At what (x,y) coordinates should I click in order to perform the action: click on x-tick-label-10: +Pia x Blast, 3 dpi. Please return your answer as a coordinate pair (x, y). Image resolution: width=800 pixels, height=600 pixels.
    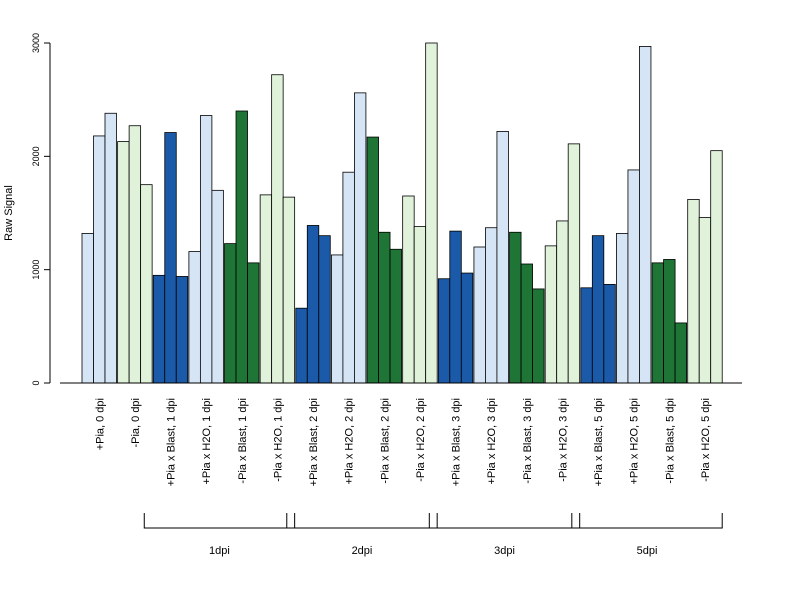
    Looking at the image, I should click on (457, 442).